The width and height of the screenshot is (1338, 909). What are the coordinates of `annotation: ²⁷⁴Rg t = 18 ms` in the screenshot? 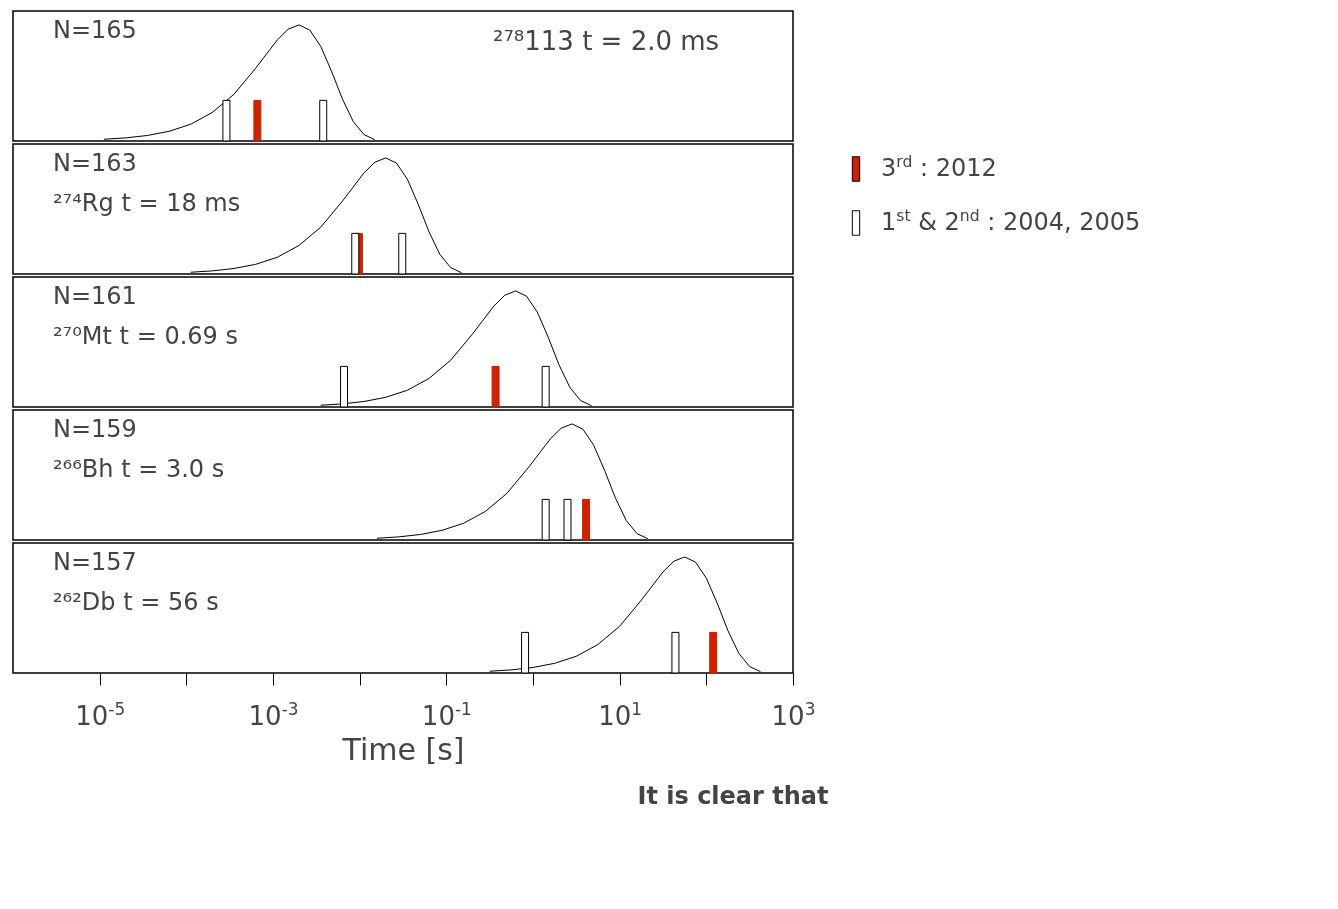 It's located at (147, 203).